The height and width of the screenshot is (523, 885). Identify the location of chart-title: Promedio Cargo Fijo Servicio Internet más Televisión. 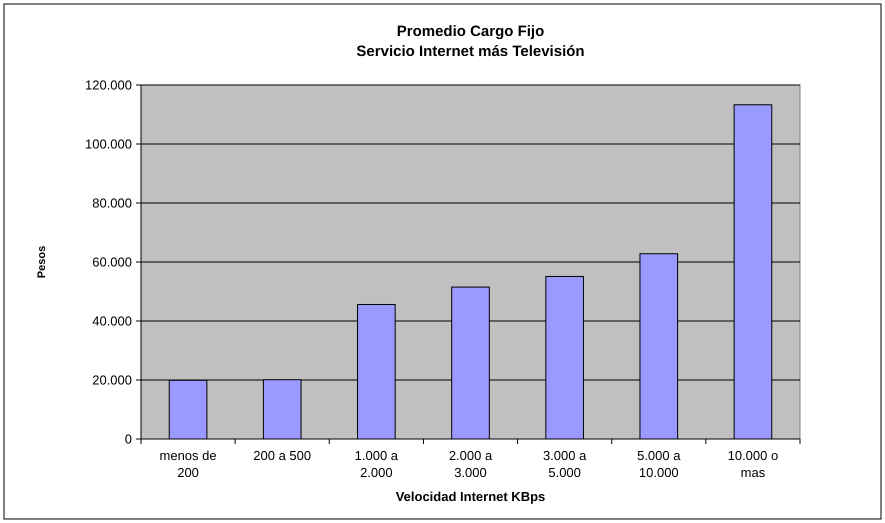
(470, 41).